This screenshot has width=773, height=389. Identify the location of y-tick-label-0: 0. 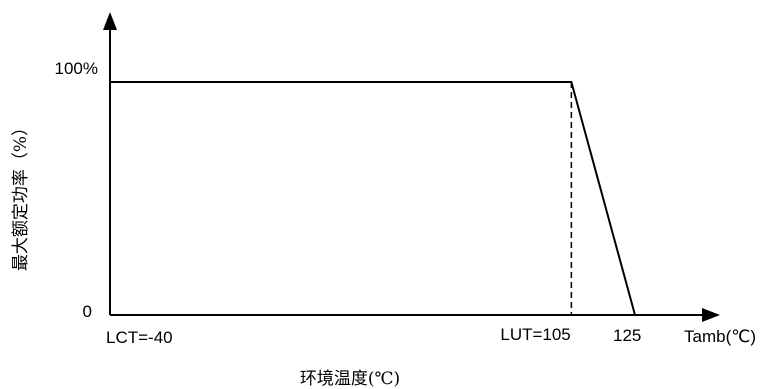
(87, 311).